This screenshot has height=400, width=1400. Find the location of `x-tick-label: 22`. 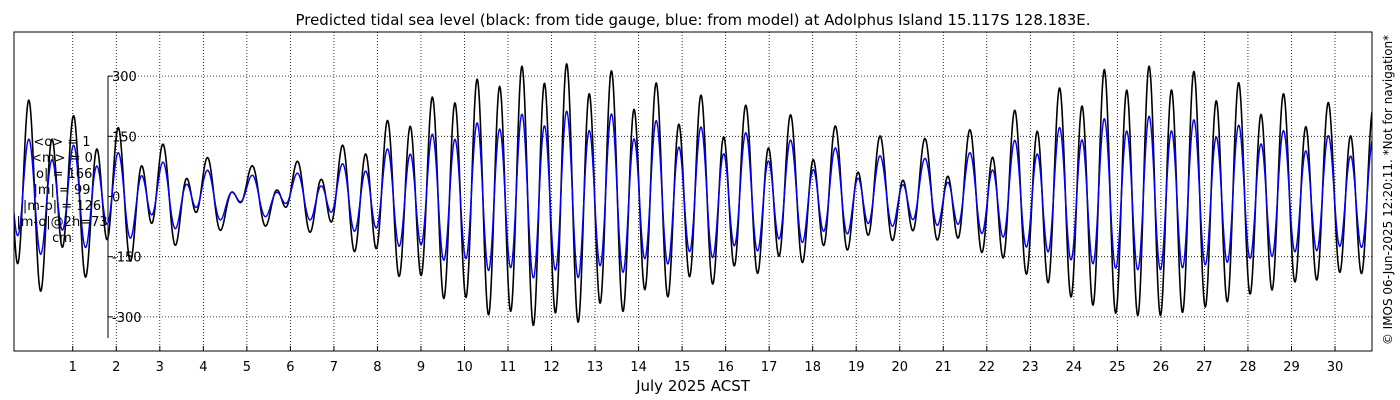

x-tick-label: 22 is located at coordinates (987, 367).